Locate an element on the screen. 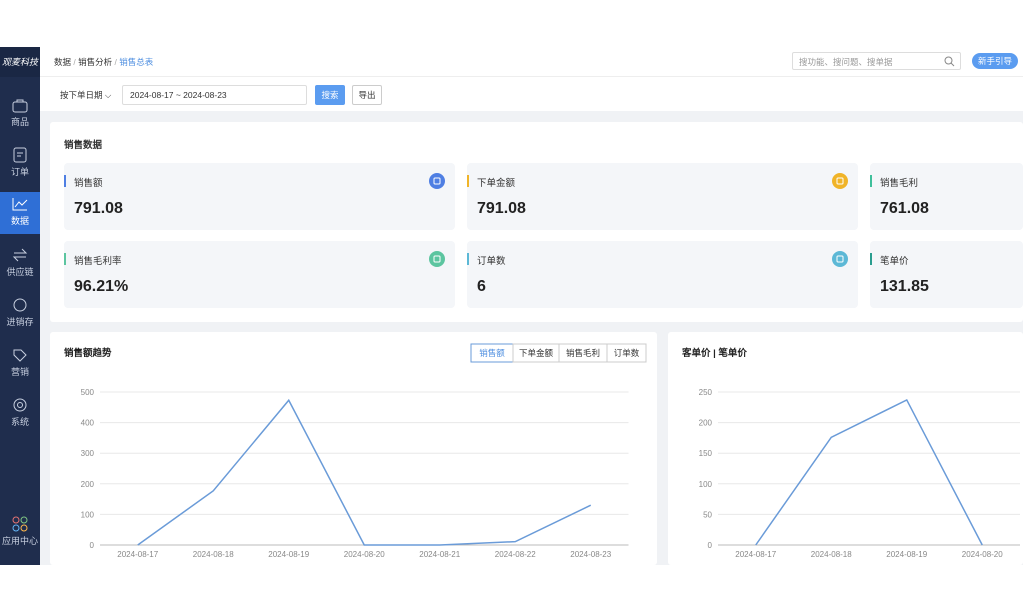  tab: 订单数 is located at coordinates (626, 353).